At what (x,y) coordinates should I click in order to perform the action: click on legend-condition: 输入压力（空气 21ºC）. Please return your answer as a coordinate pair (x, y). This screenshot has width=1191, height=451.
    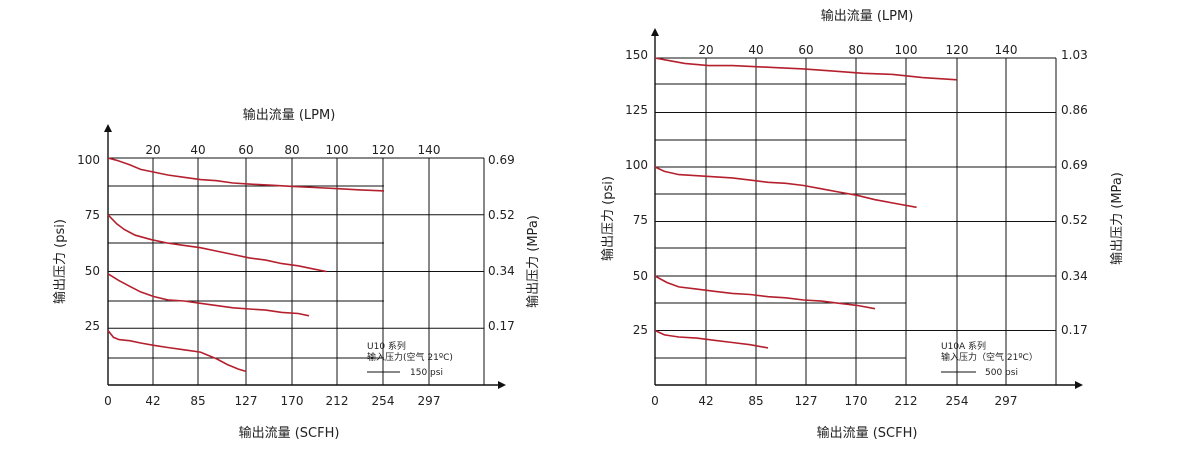
    Looking at the image, I should click on (989, 357).